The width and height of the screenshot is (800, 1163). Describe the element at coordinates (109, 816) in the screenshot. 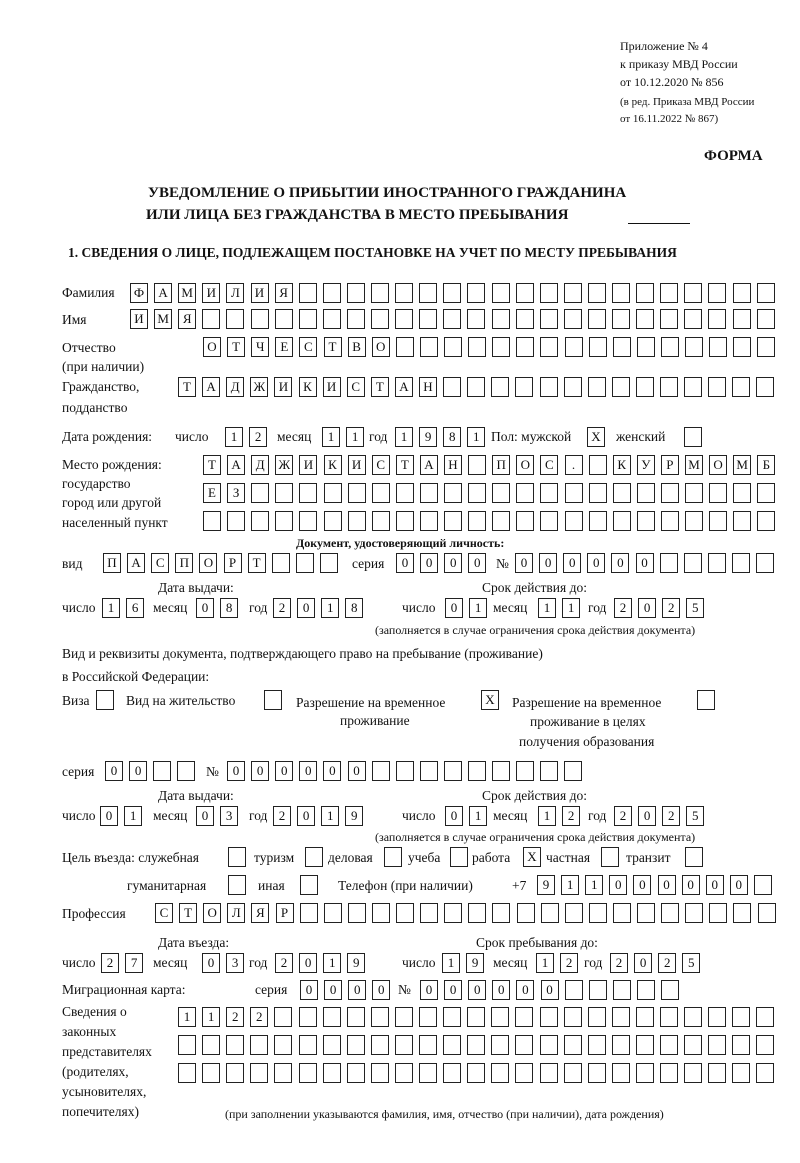

I see `stay-issue-day-cell: 0` at that location.